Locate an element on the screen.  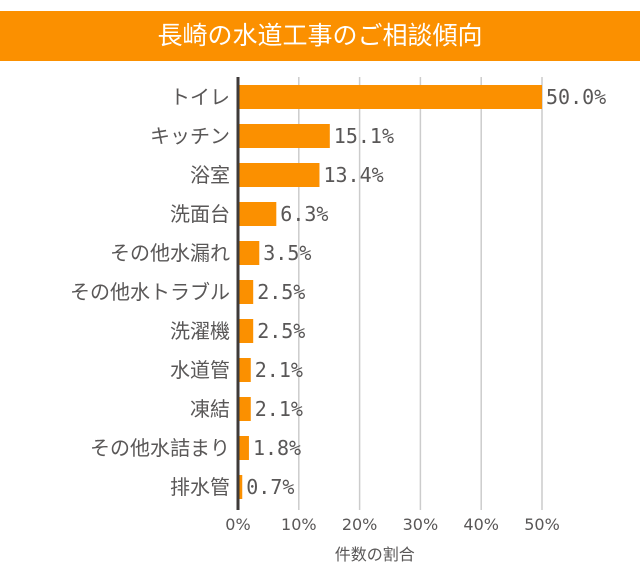
x-tick-label: 20% is located at coordinates (360, 524).